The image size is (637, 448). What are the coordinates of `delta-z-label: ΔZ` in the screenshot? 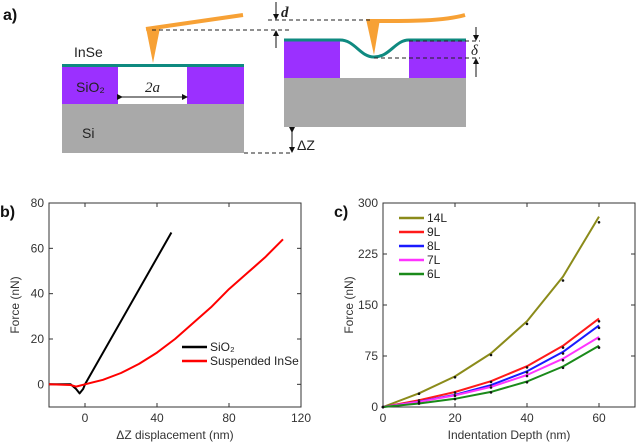 It's located at (306, 145).